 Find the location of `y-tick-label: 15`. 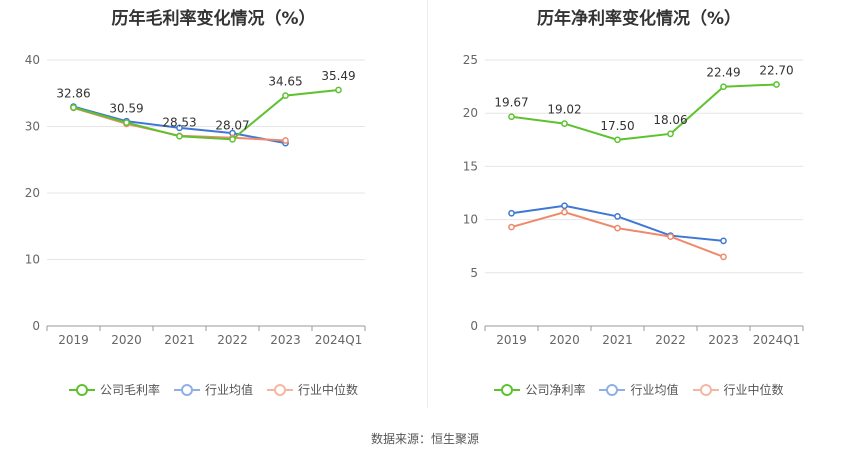

y-tick-label: 15 is located at coordinates (470, 166).